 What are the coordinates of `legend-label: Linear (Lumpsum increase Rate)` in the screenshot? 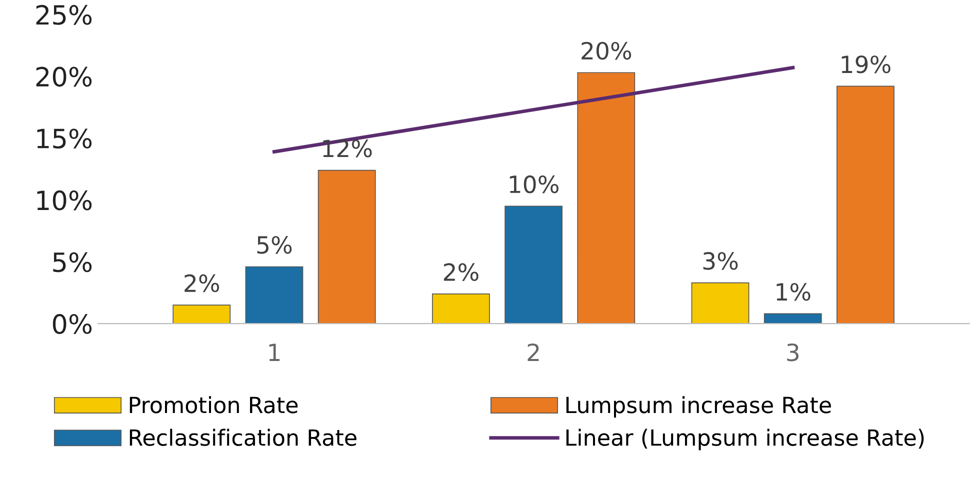 It's located at (745, 439).